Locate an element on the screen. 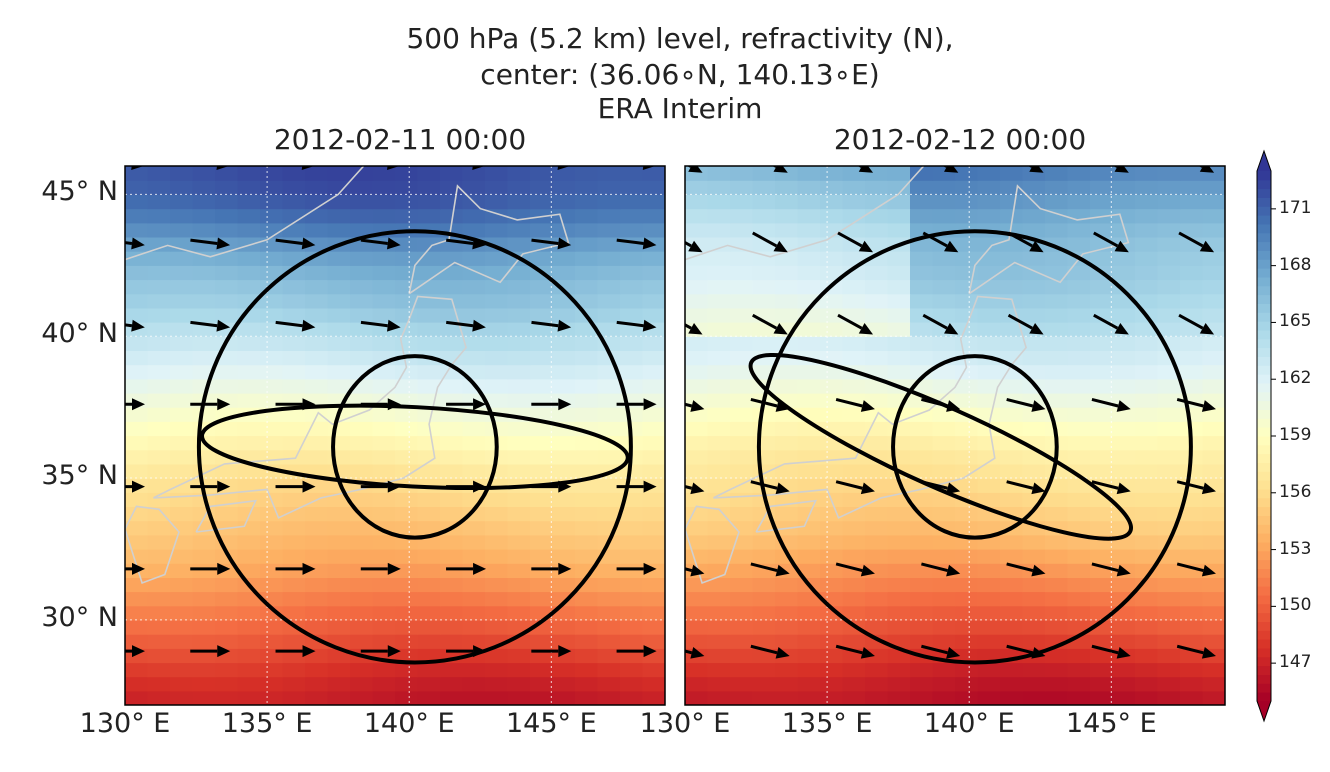 The image size is (1330, 772). colorbar-extend-top is located at coordinates (1264, 161).